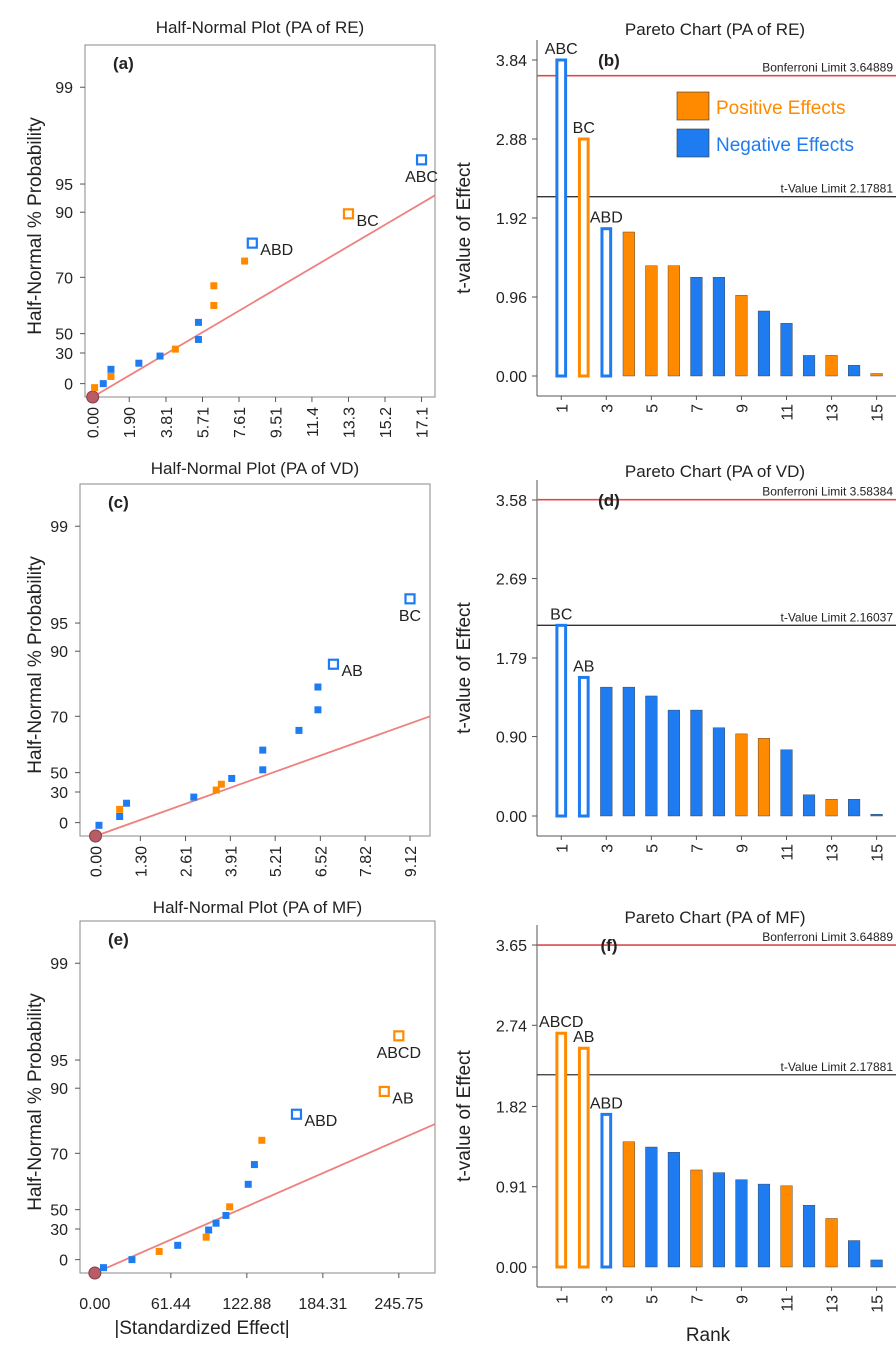 The height and width of the screenshot is (1350, 896). What do you see at coordinates (511, 1268) in the screenshot?
I see `y-tick-label: 0.00` at bounding box center [511, 1268].